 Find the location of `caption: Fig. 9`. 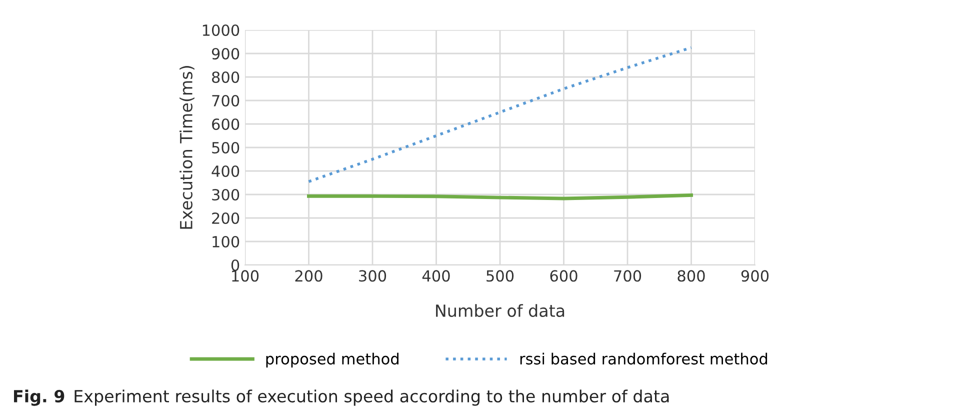

caption: Fig. 9 is located at coordinates (39, 398).